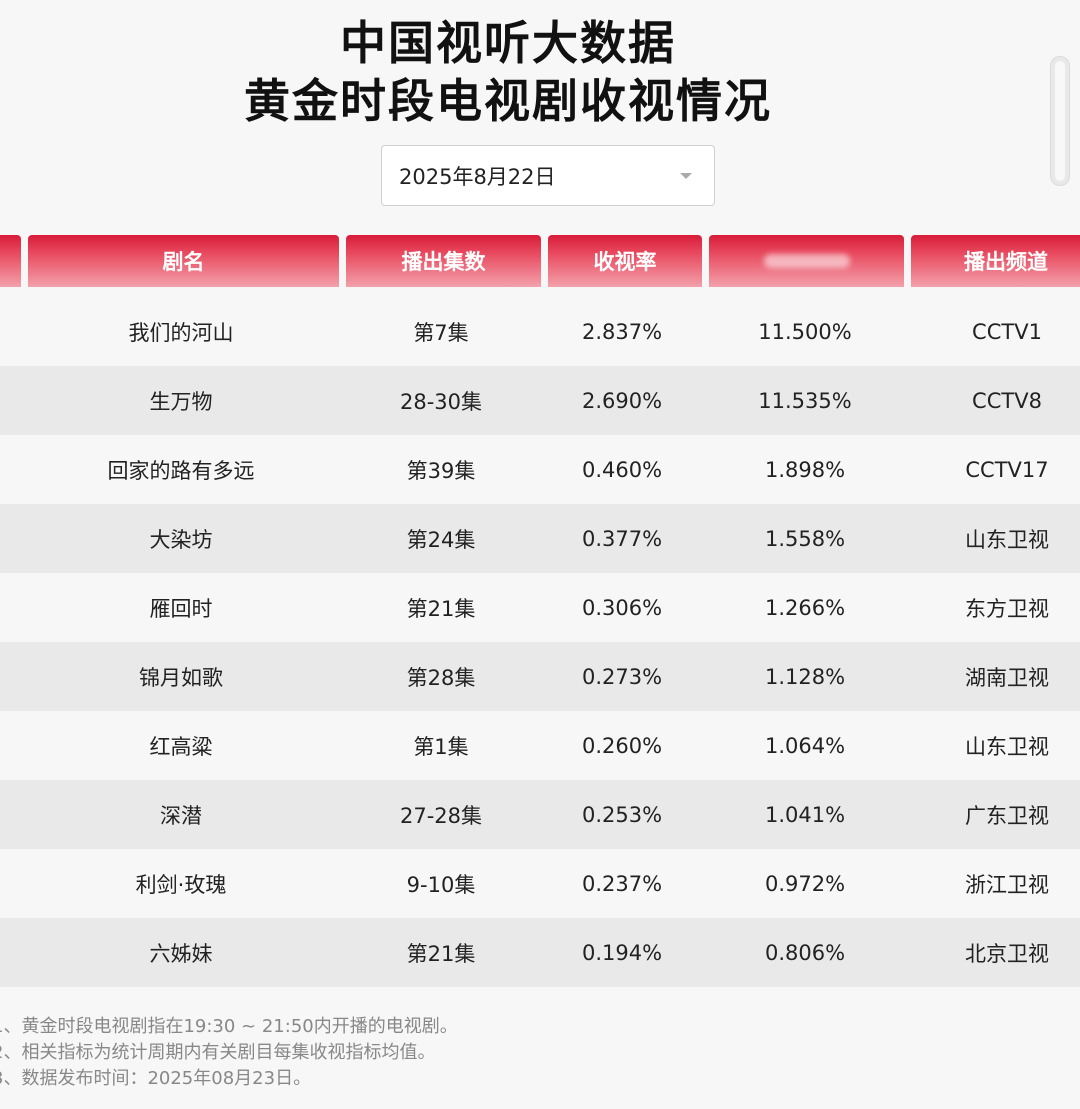 The height and width of the screenshot is (1109, 1080). What do you see at coordinates (540, 745) in the screenshot?
I see `table-row: 红高粱 第1集 0.260% 1.064% 山东卫视` at bounding box center [540, 745].